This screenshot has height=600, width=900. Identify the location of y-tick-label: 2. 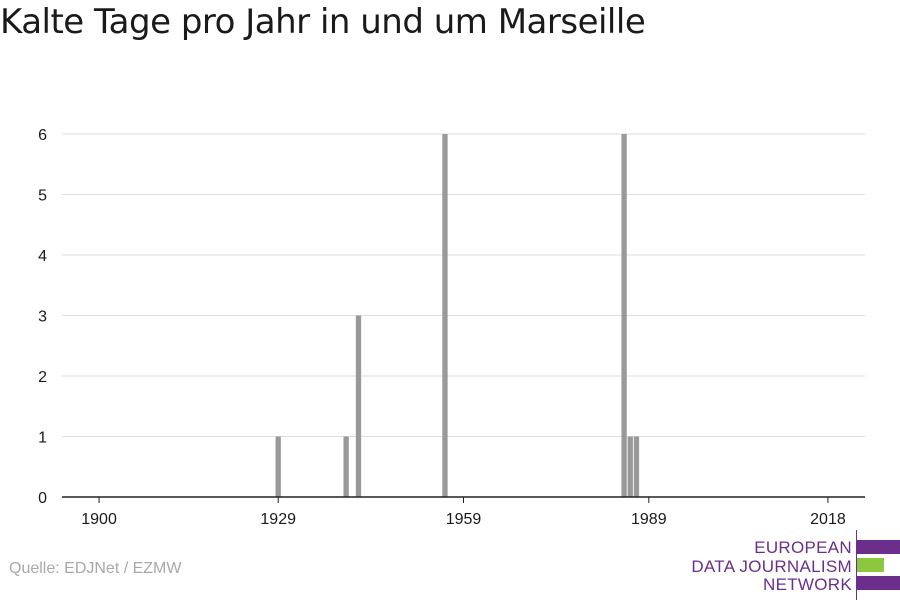
(42, 377).